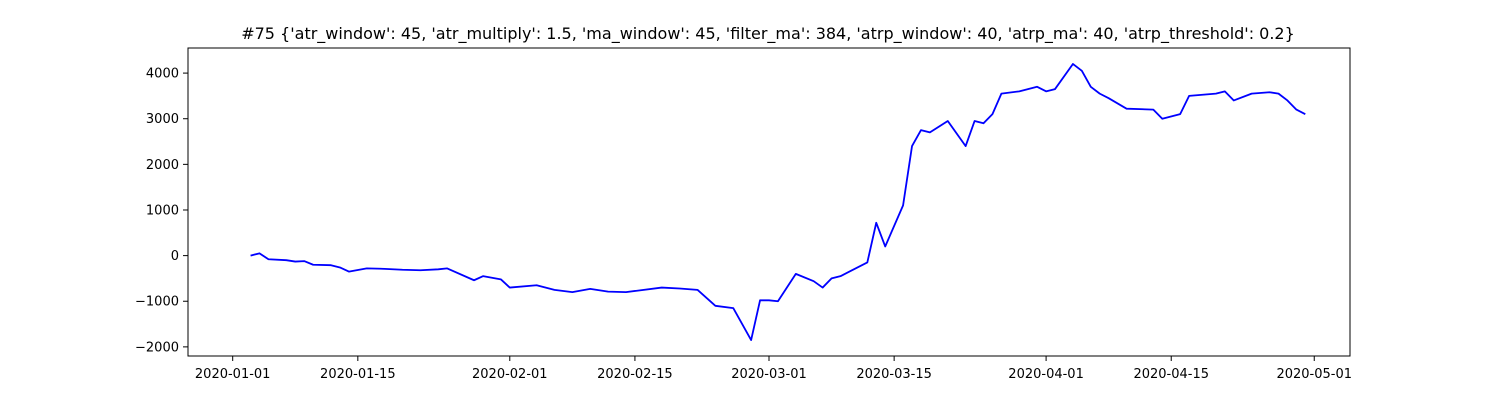 The height and width of the screenshot is (400, 1500). I want to click on x-tick-label: 2020-01-15, so click(358, 374).